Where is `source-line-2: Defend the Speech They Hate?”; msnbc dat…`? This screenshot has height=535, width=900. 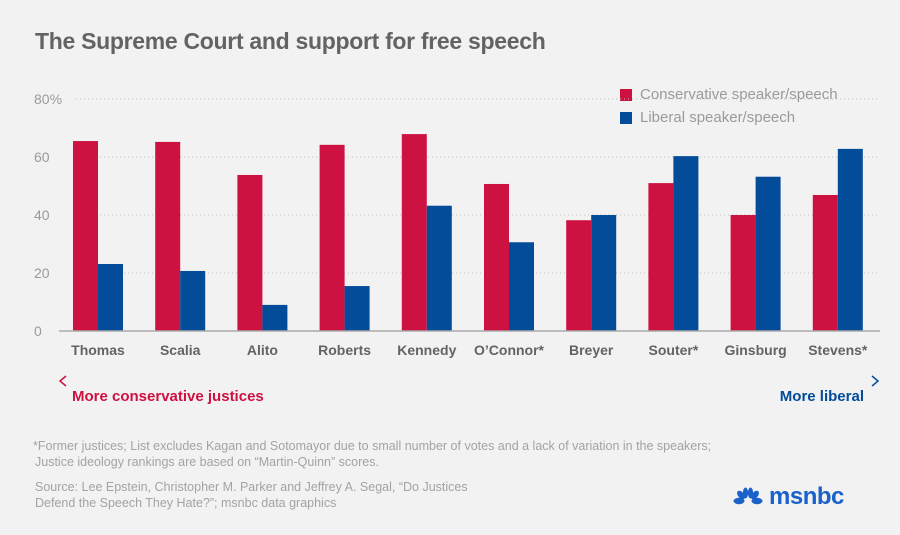
source-line-2: Defend the Speech They Hate?”; msnbc dat… is located at coordinates (186, 503).